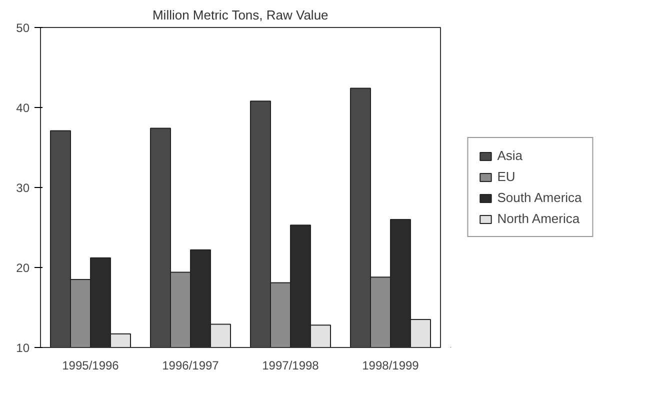 The height and width of the screenshot is (403, 648). I want to click on x-tick-label: 1995/1996, so click(91, 365).